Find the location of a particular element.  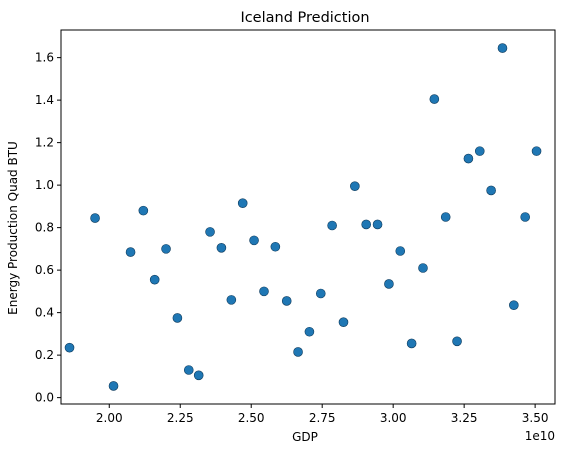

x-tick-label: 2.50 is located at coordinates (251, 418).